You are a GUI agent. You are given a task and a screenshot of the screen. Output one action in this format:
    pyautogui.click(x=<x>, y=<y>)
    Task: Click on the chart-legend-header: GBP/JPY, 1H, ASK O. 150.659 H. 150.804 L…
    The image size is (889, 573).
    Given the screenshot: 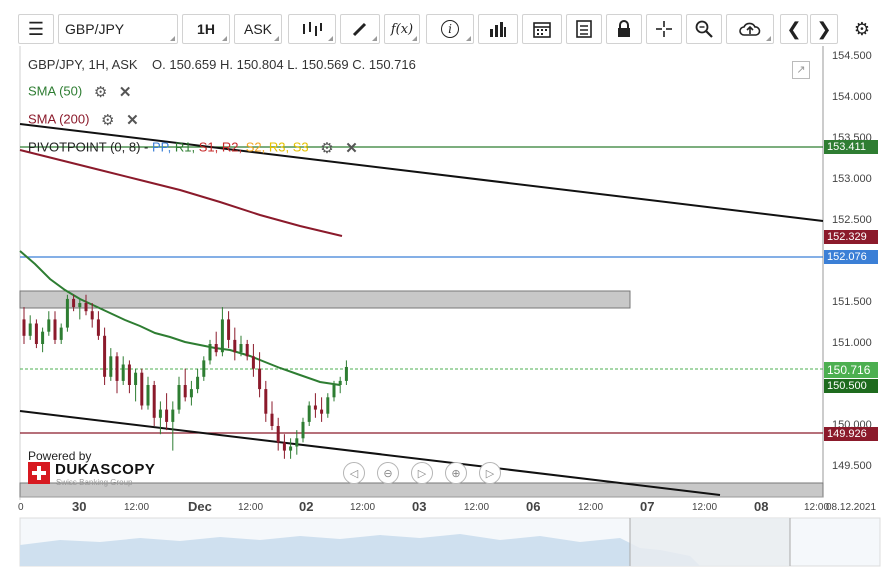 What is the action you would take?
    pyautogui.click(x=222, y=64)
    